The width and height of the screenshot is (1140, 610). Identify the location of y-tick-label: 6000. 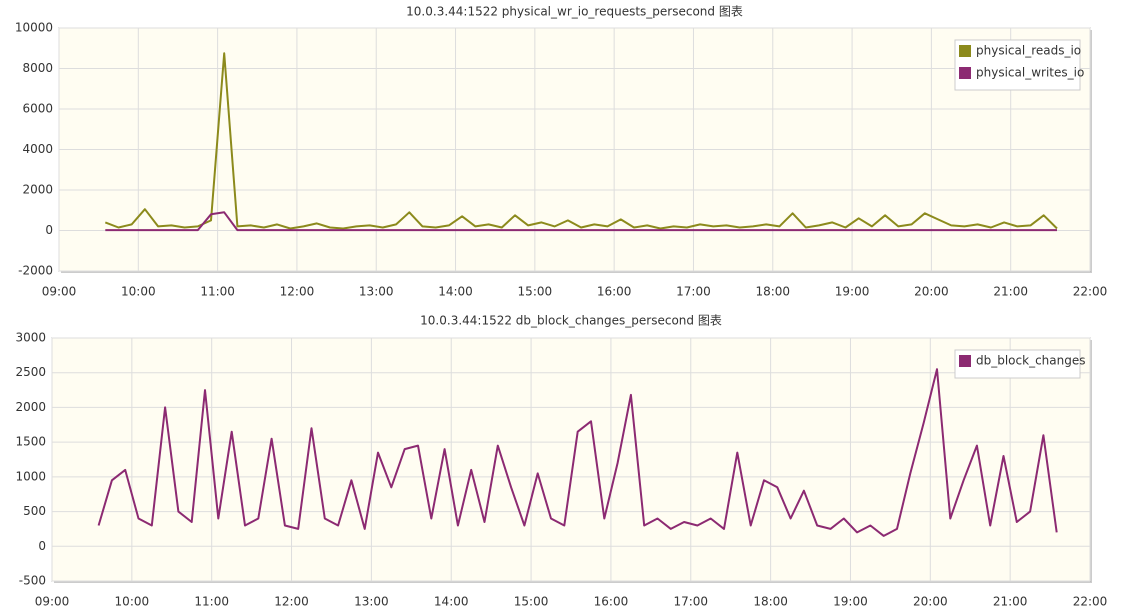
(37, 109).